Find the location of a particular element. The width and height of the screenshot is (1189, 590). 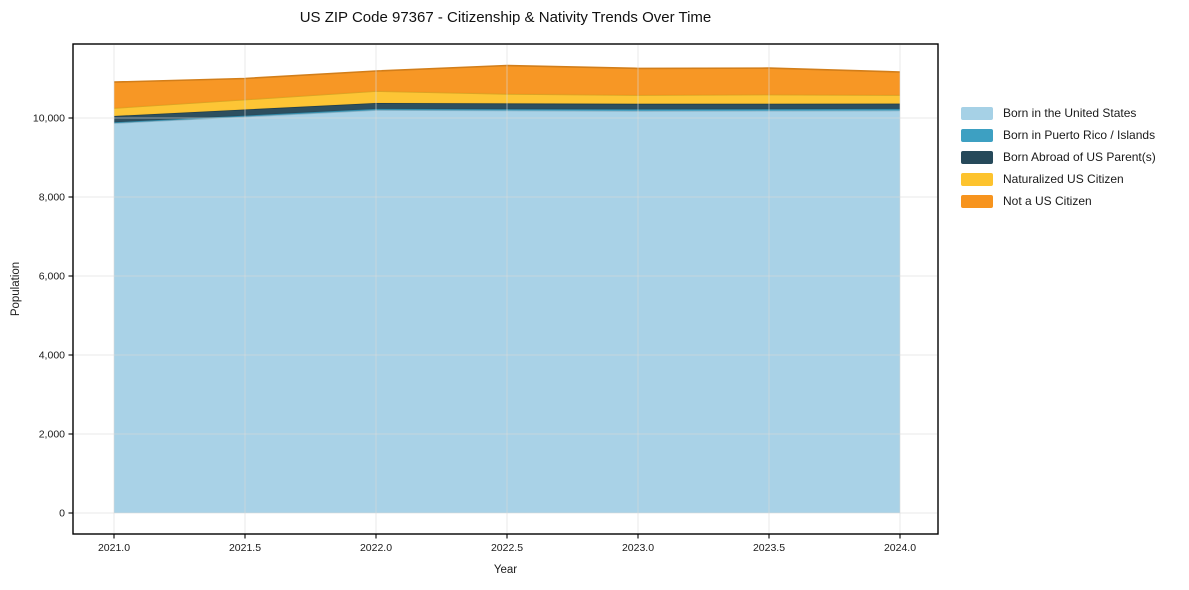

y-tick-label: 2,000 is located at coordinates (52, 435).